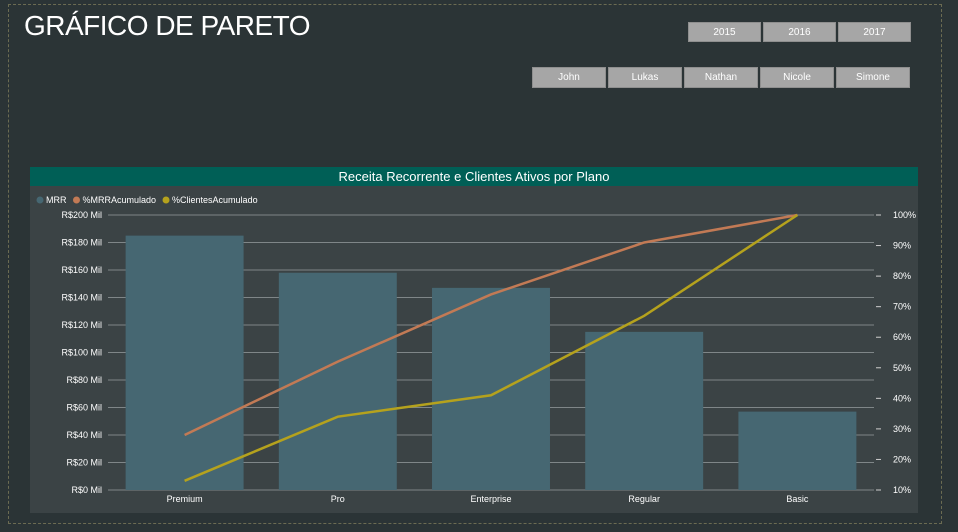 The image size is (958, 532). I want to click on bar-premium, so click(184, 362).